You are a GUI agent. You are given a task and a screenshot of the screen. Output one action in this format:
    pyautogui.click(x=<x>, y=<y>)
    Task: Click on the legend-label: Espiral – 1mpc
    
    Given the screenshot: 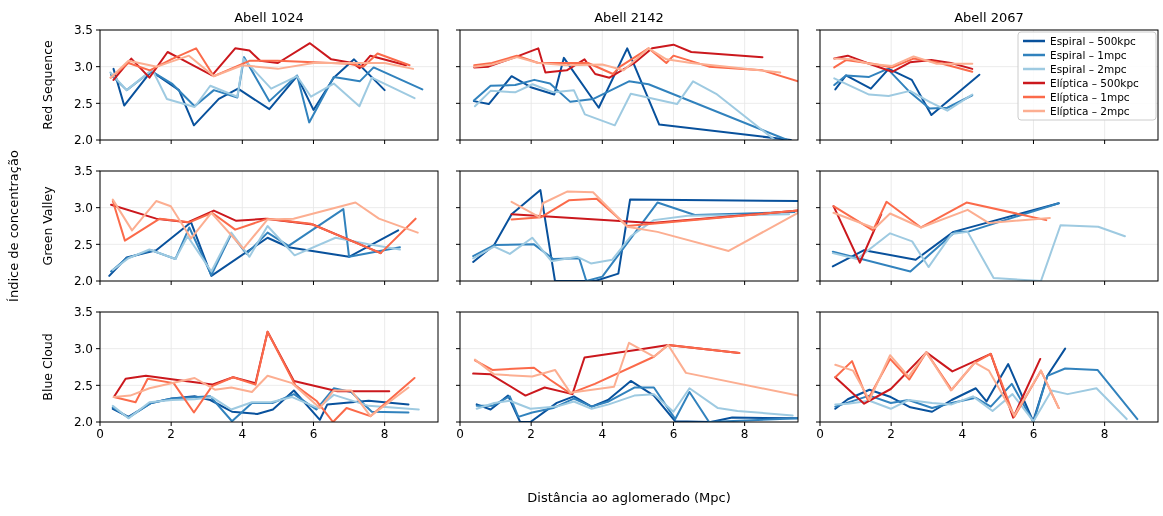 What is the action you would take?
    pyautogui.click(x=1088, y=54)
    